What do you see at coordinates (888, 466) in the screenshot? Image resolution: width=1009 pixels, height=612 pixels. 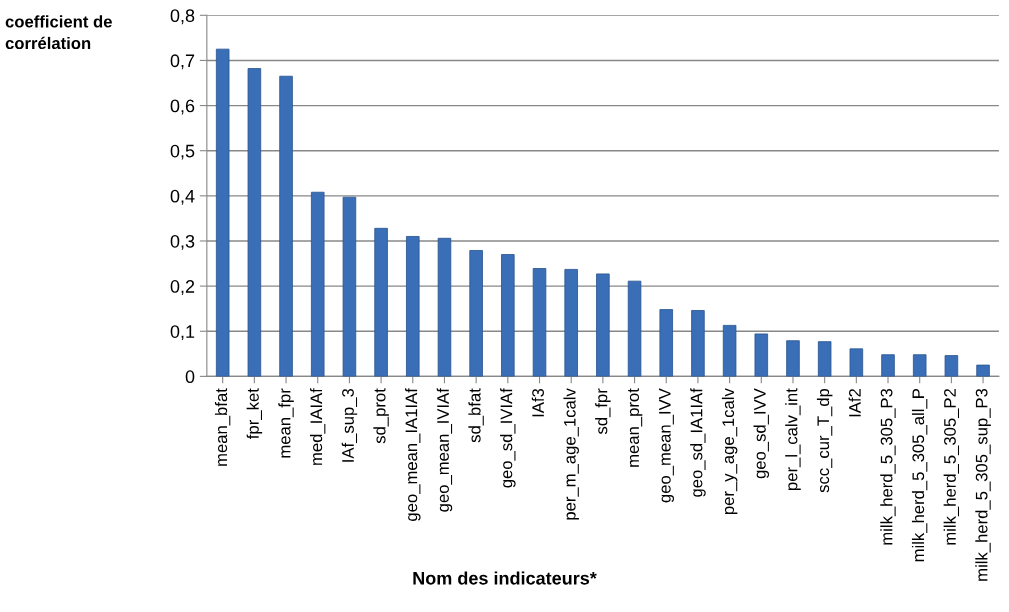 I see `x-tick-label: milk_herd_5_305_P3` at bounding box center [888, 466].